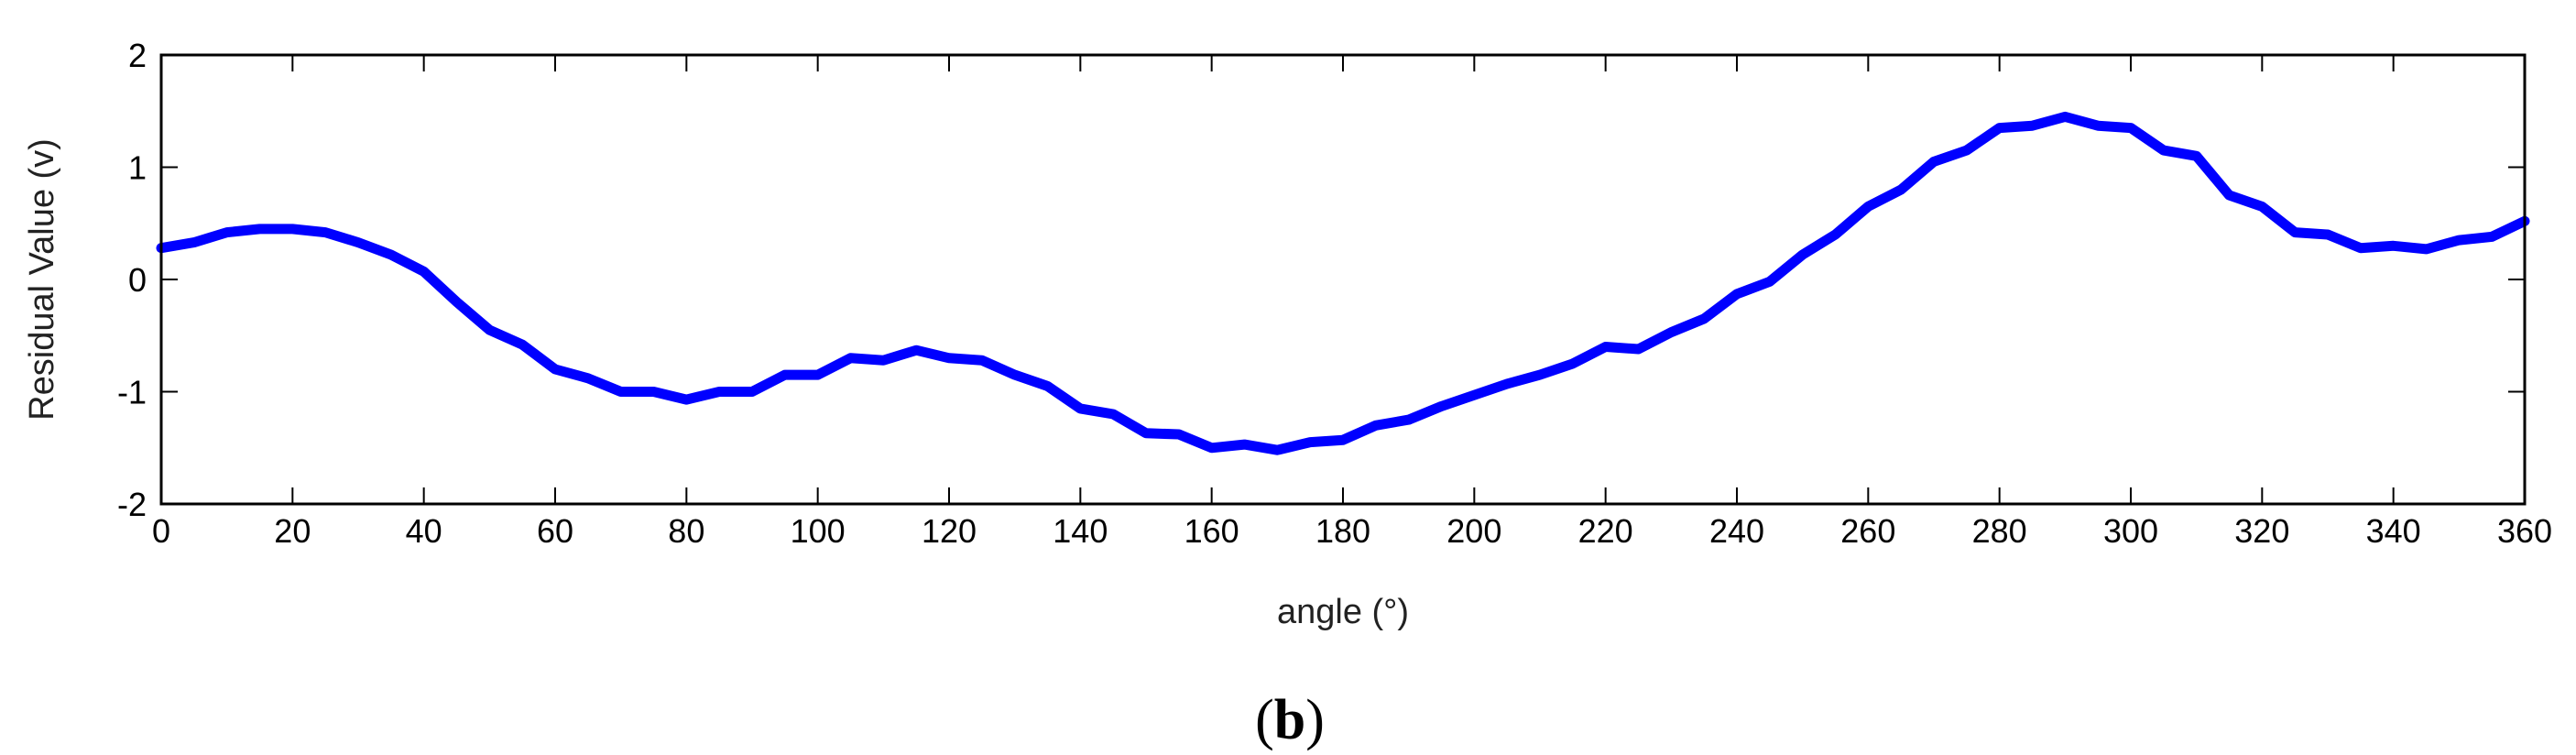 The height and width of the screenshot is (755, 2576). Describe the element at coordinates (1606, 531) in the screenshot. I see `x-tick-label: 220` at that location.